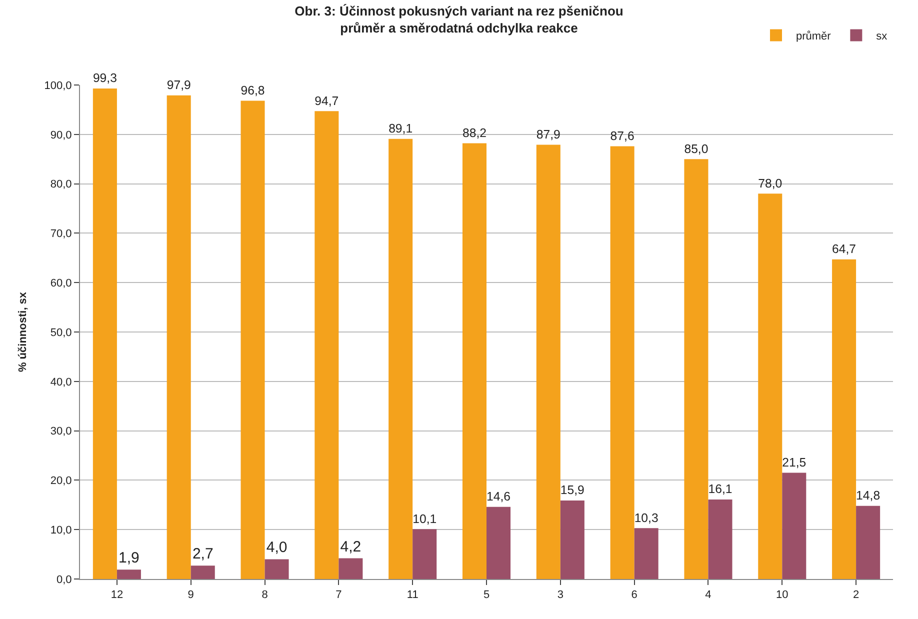  Describe the element at coordinates (58, 86) in the screenshot. I see `y-tick-label: 100,0` at that location.